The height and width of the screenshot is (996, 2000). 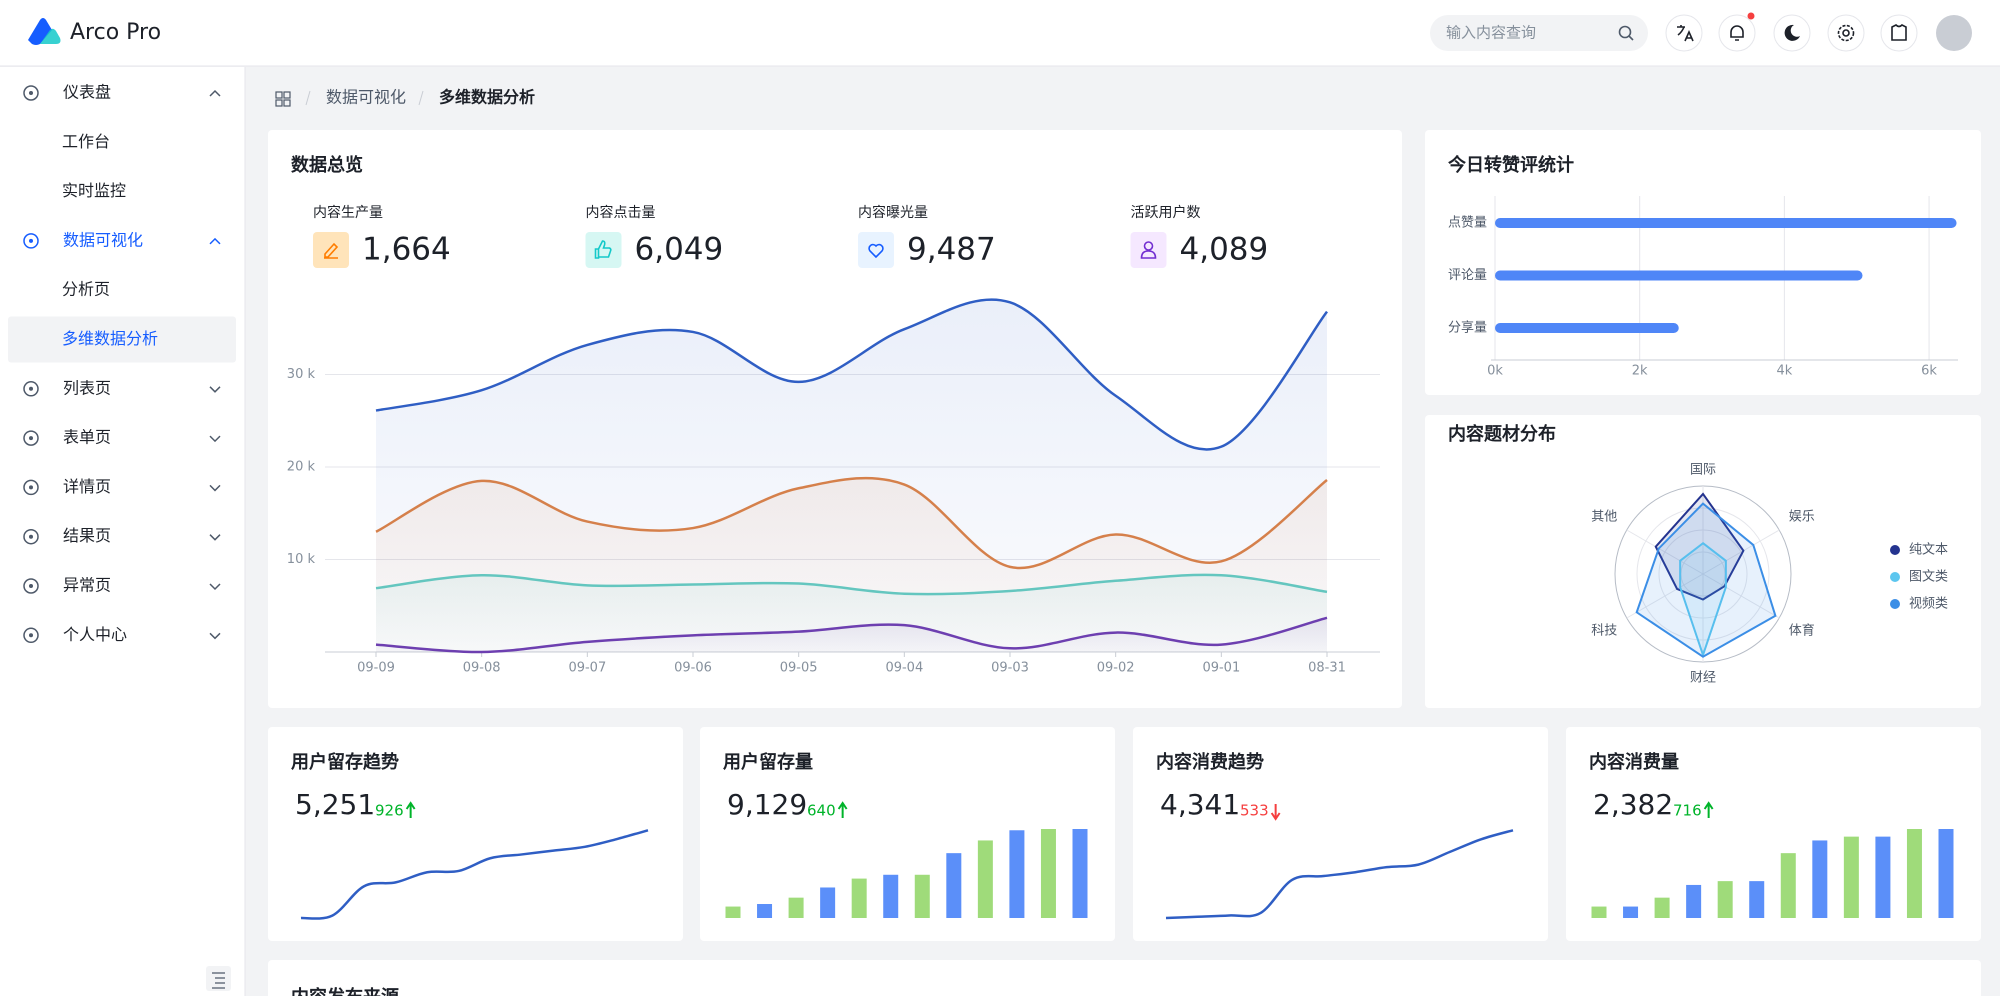 I want to click on radar-axis-label: 财经, so click(x=1703, y=678).